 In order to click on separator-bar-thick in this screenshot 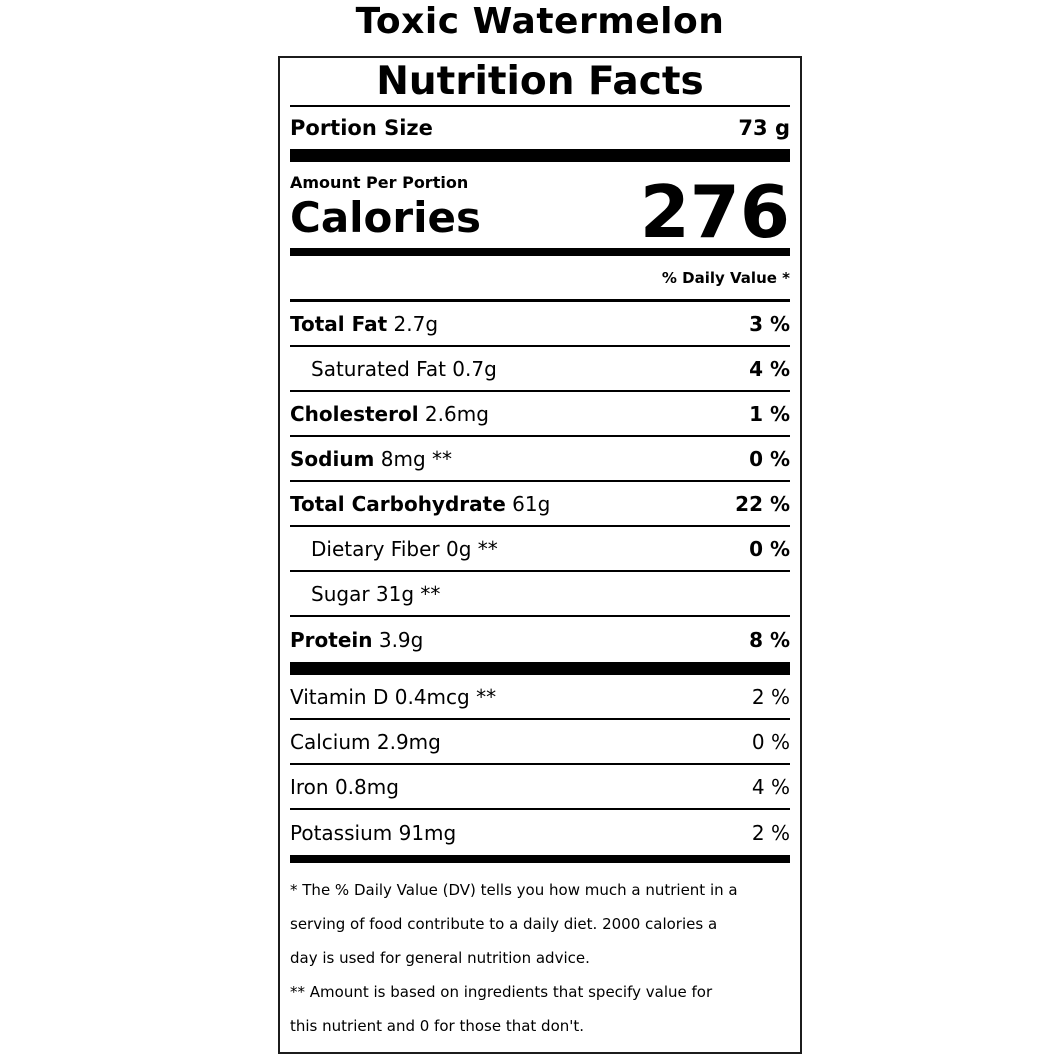, I will do `click(540, 155)`.